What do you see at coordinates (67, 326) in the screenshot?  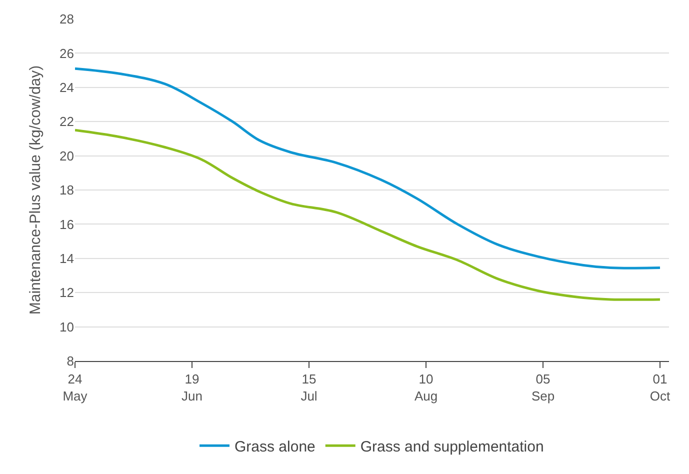 I see `y-tick-label: 10` at bounding box center [67, 326].